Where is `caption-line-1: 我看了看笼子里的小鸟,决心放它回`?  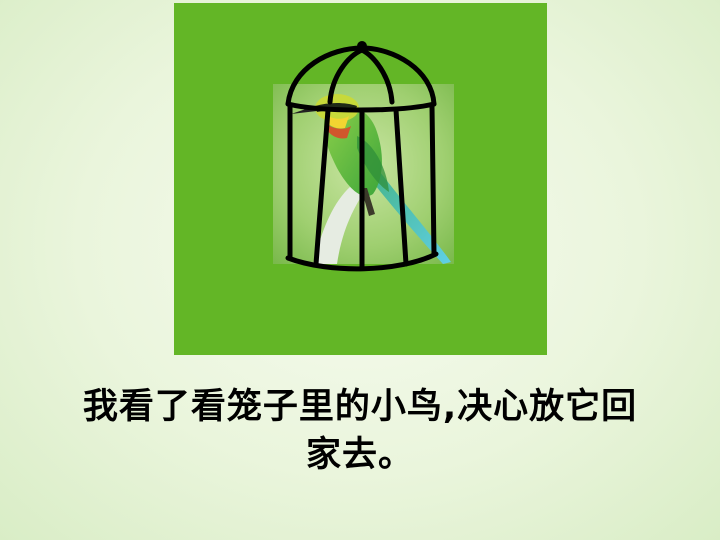 caption-line-1: 我看了看笼子里的小鸟,决心放它回 is located at coordinates (360, 407).